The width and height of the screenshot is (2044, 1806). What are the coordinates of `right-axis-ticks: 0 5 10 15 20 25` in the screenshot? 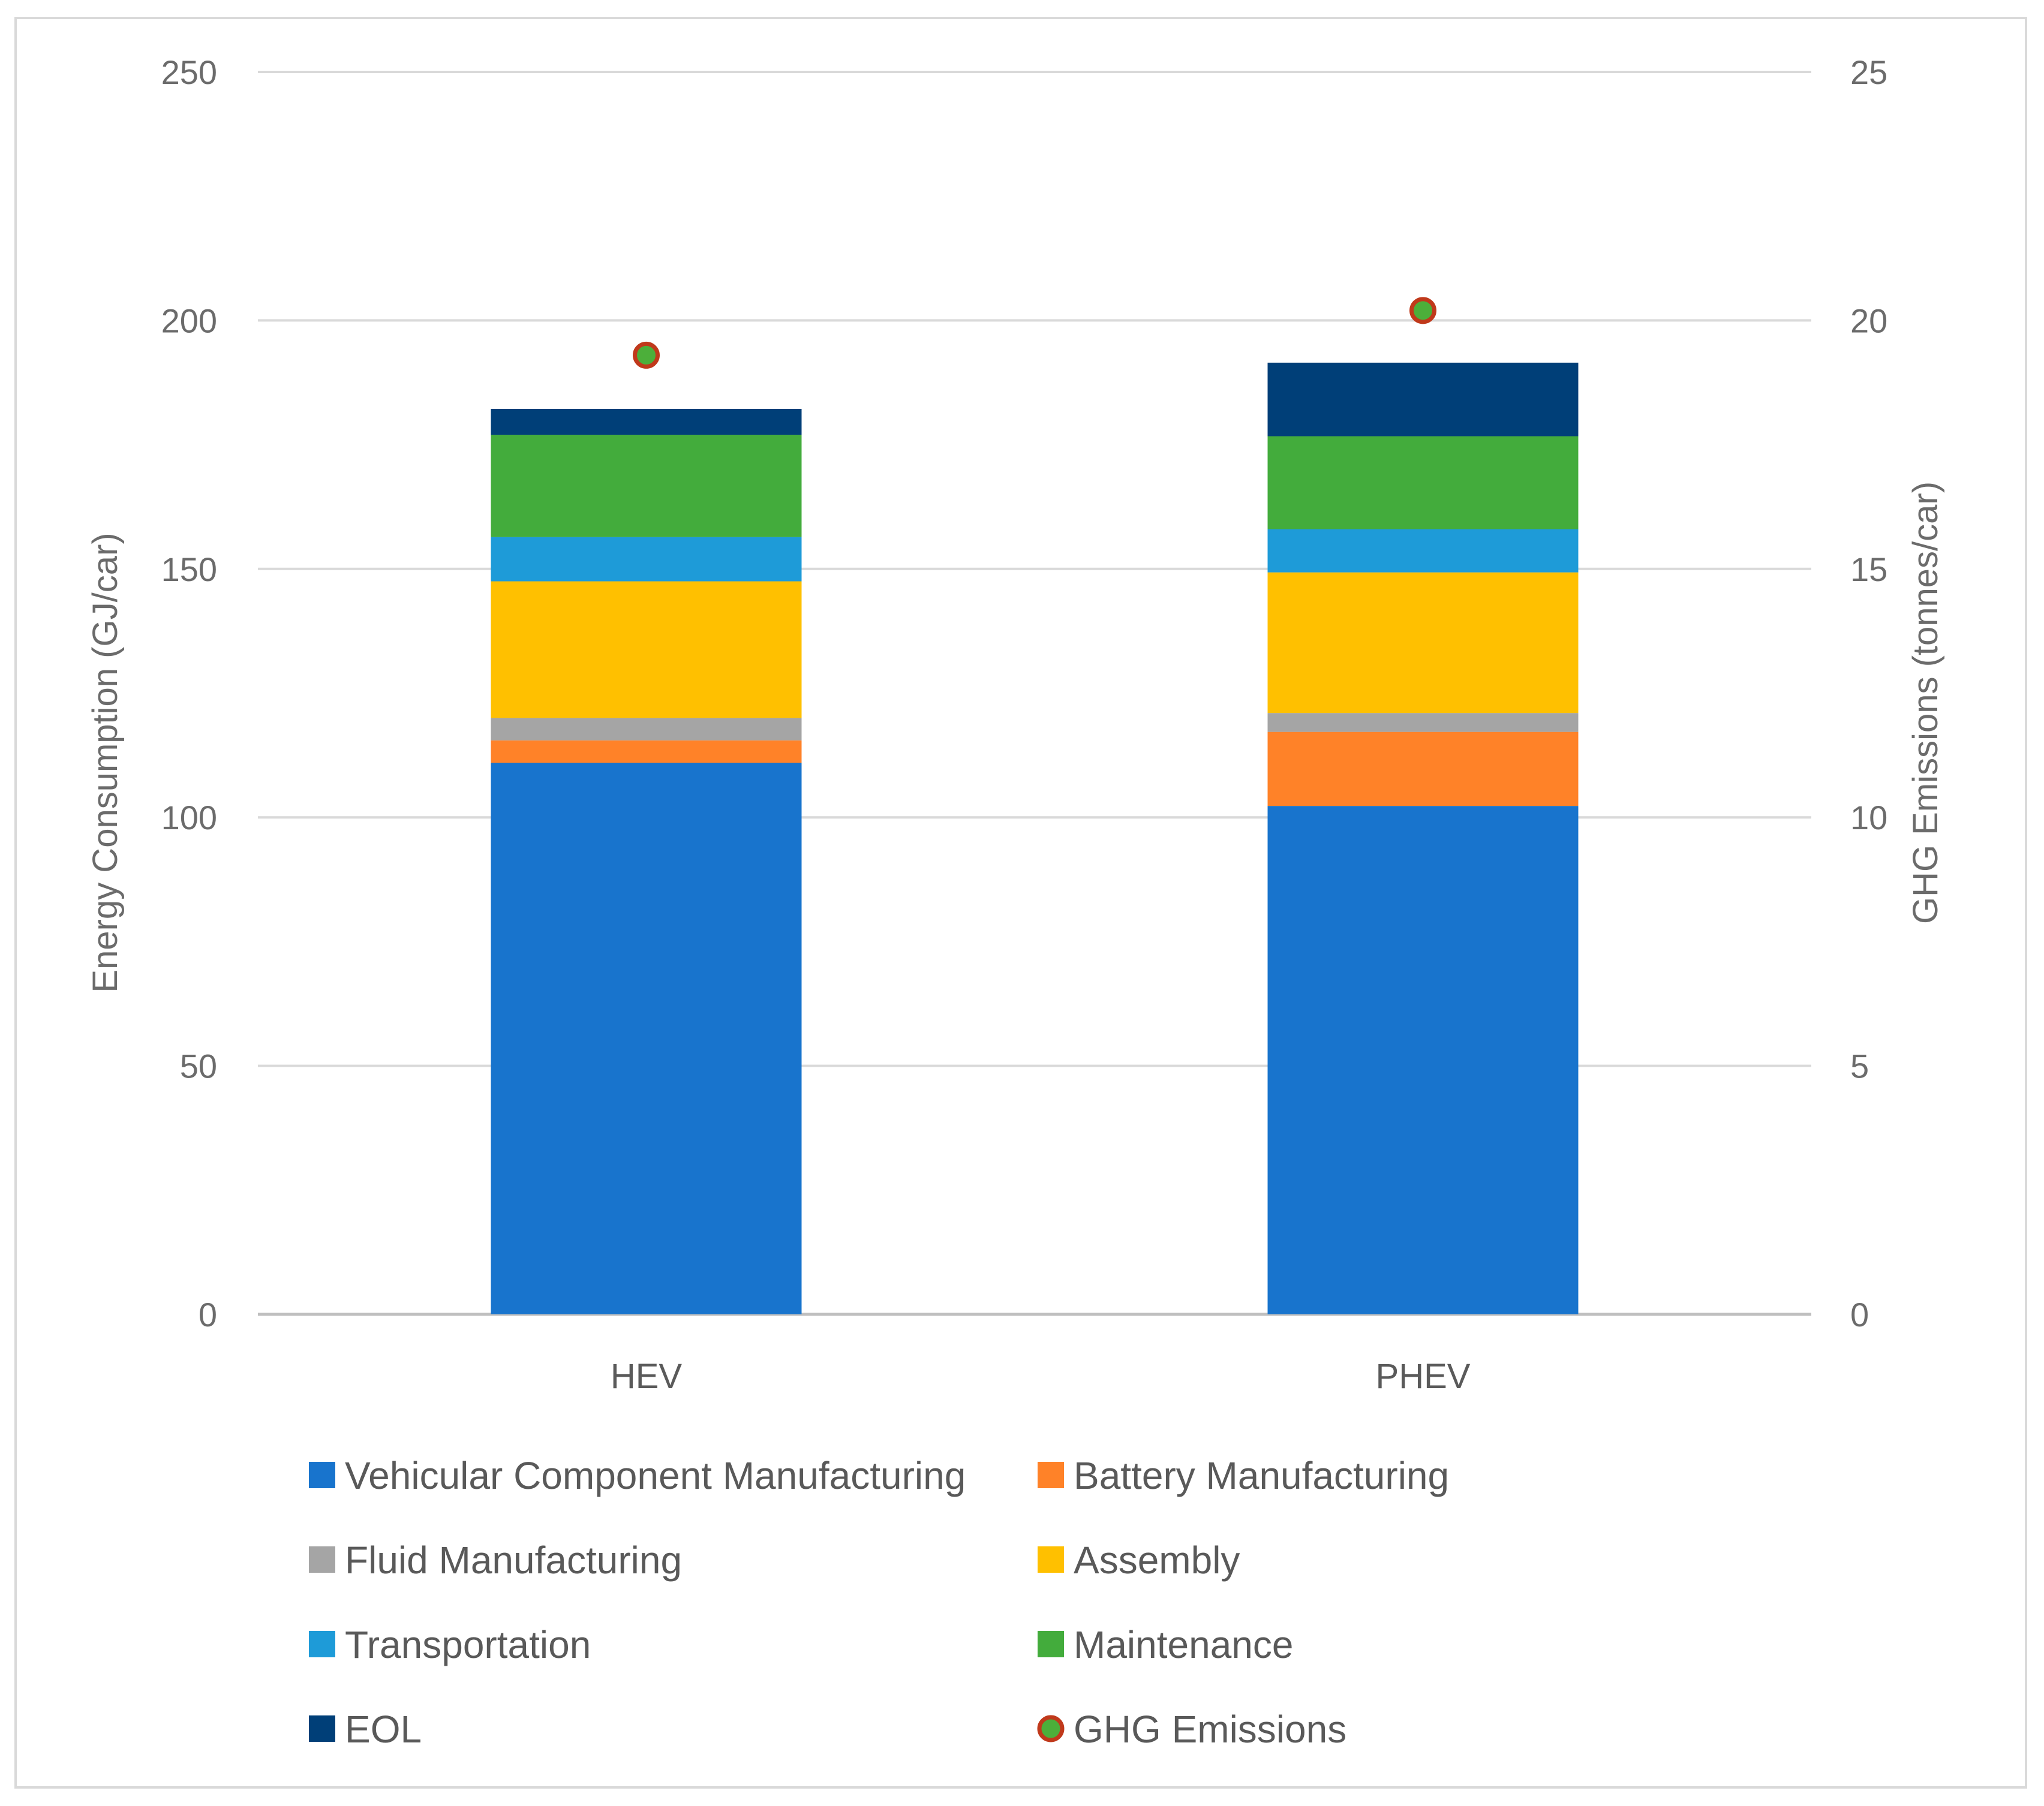 It's located at (1868, 694).